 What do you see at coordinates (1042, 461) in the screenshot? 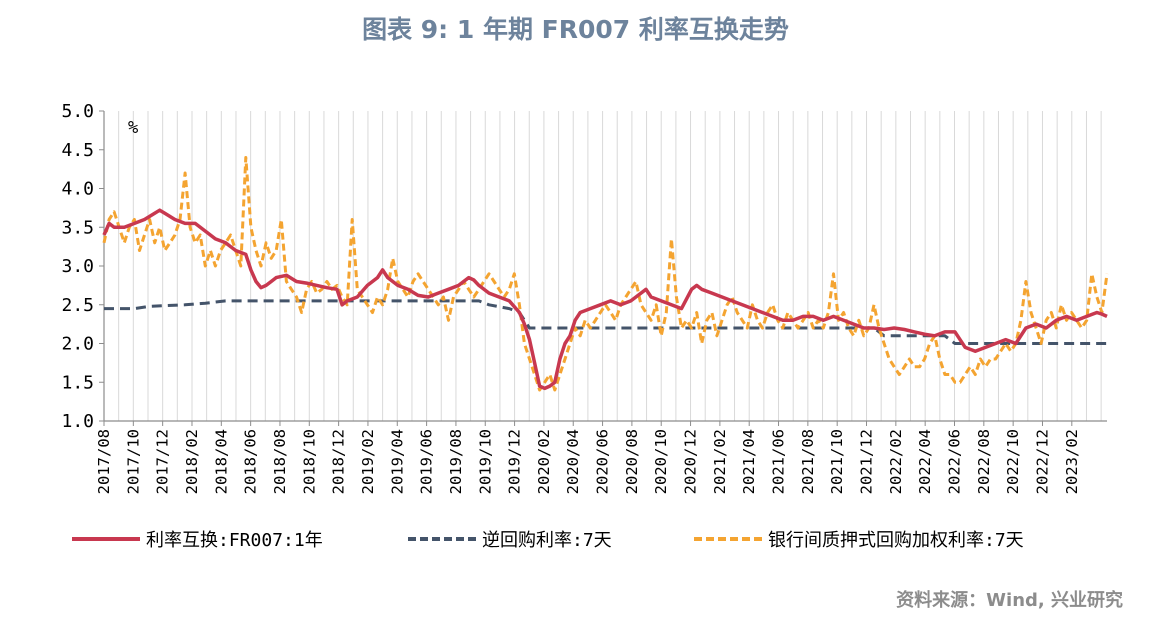
I see `x-tick-label: 2022/12` at bounding box center [1042, 461].